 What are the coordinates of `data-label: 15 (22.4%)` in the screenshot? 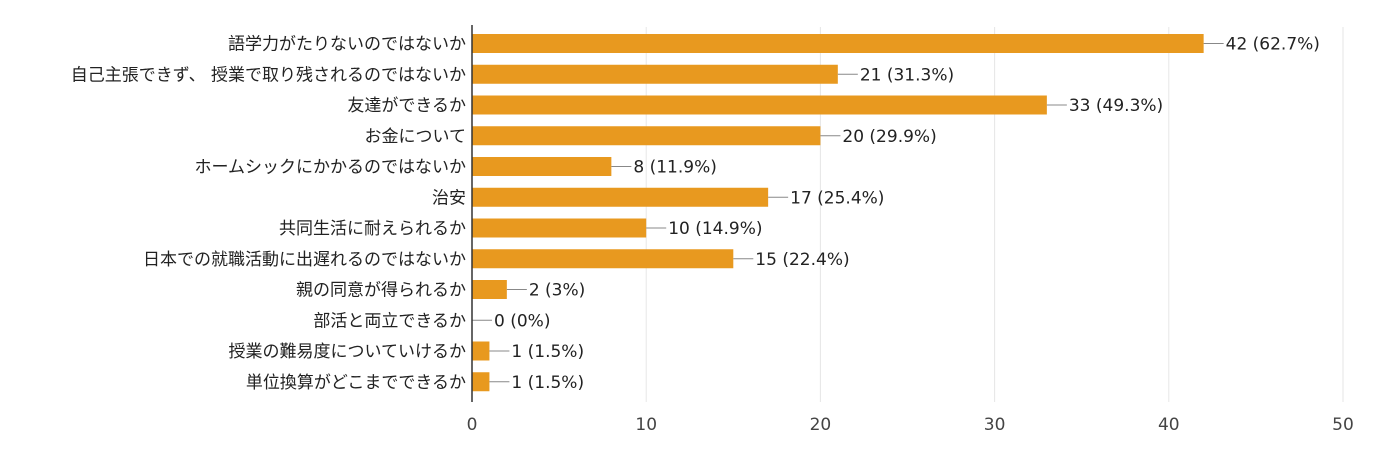 It's located at (802, 260).